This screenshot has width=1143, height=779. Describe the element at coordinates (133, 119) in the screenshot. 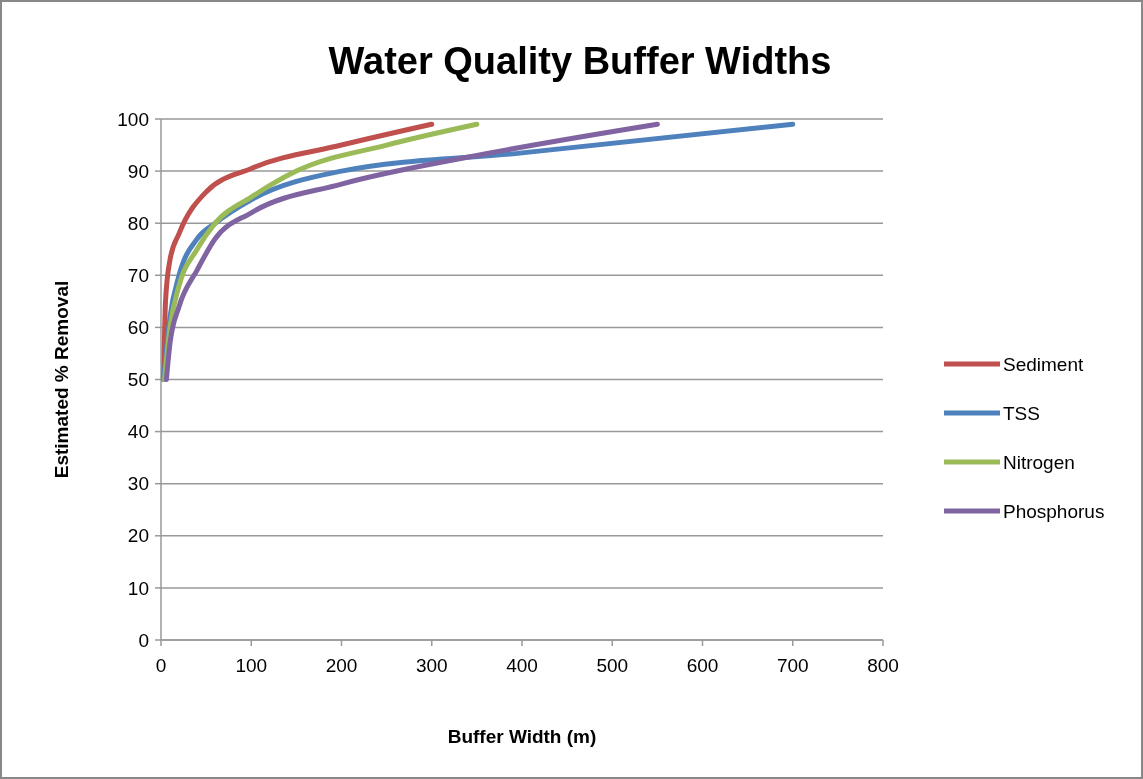

I see `y-tick-label: 100` at that location.